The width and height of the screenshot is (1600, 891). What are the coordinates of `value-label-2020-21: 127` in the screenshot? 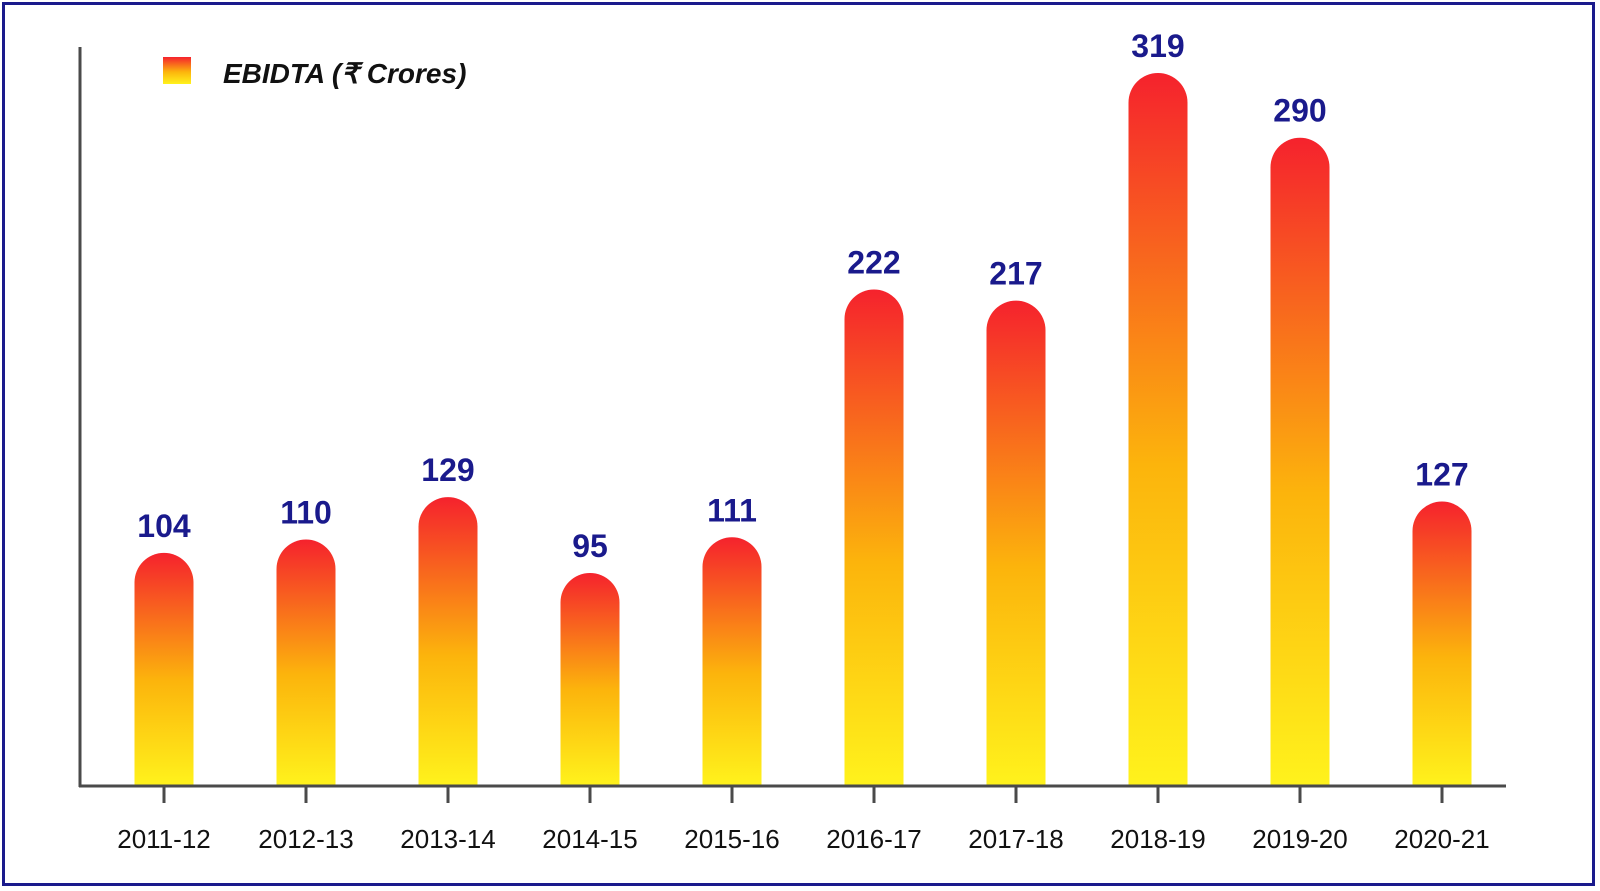 It's located at (1441, 475).